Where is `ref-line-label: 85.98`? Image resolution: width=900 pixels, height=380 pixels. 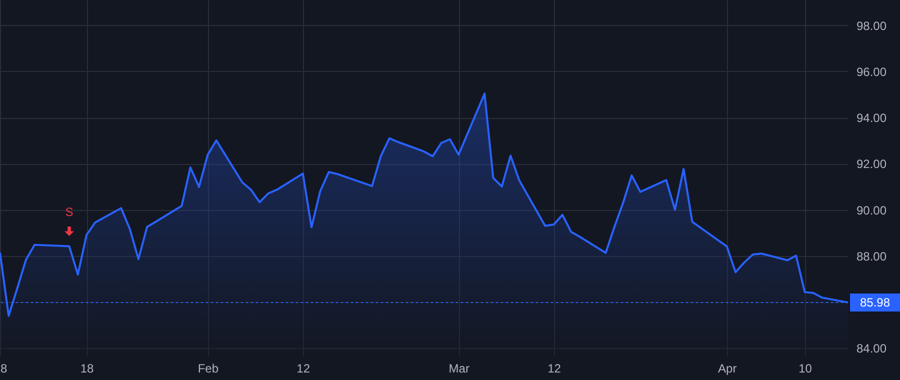
ref-line-label: 85.98 is located at coordinates (875, 302).